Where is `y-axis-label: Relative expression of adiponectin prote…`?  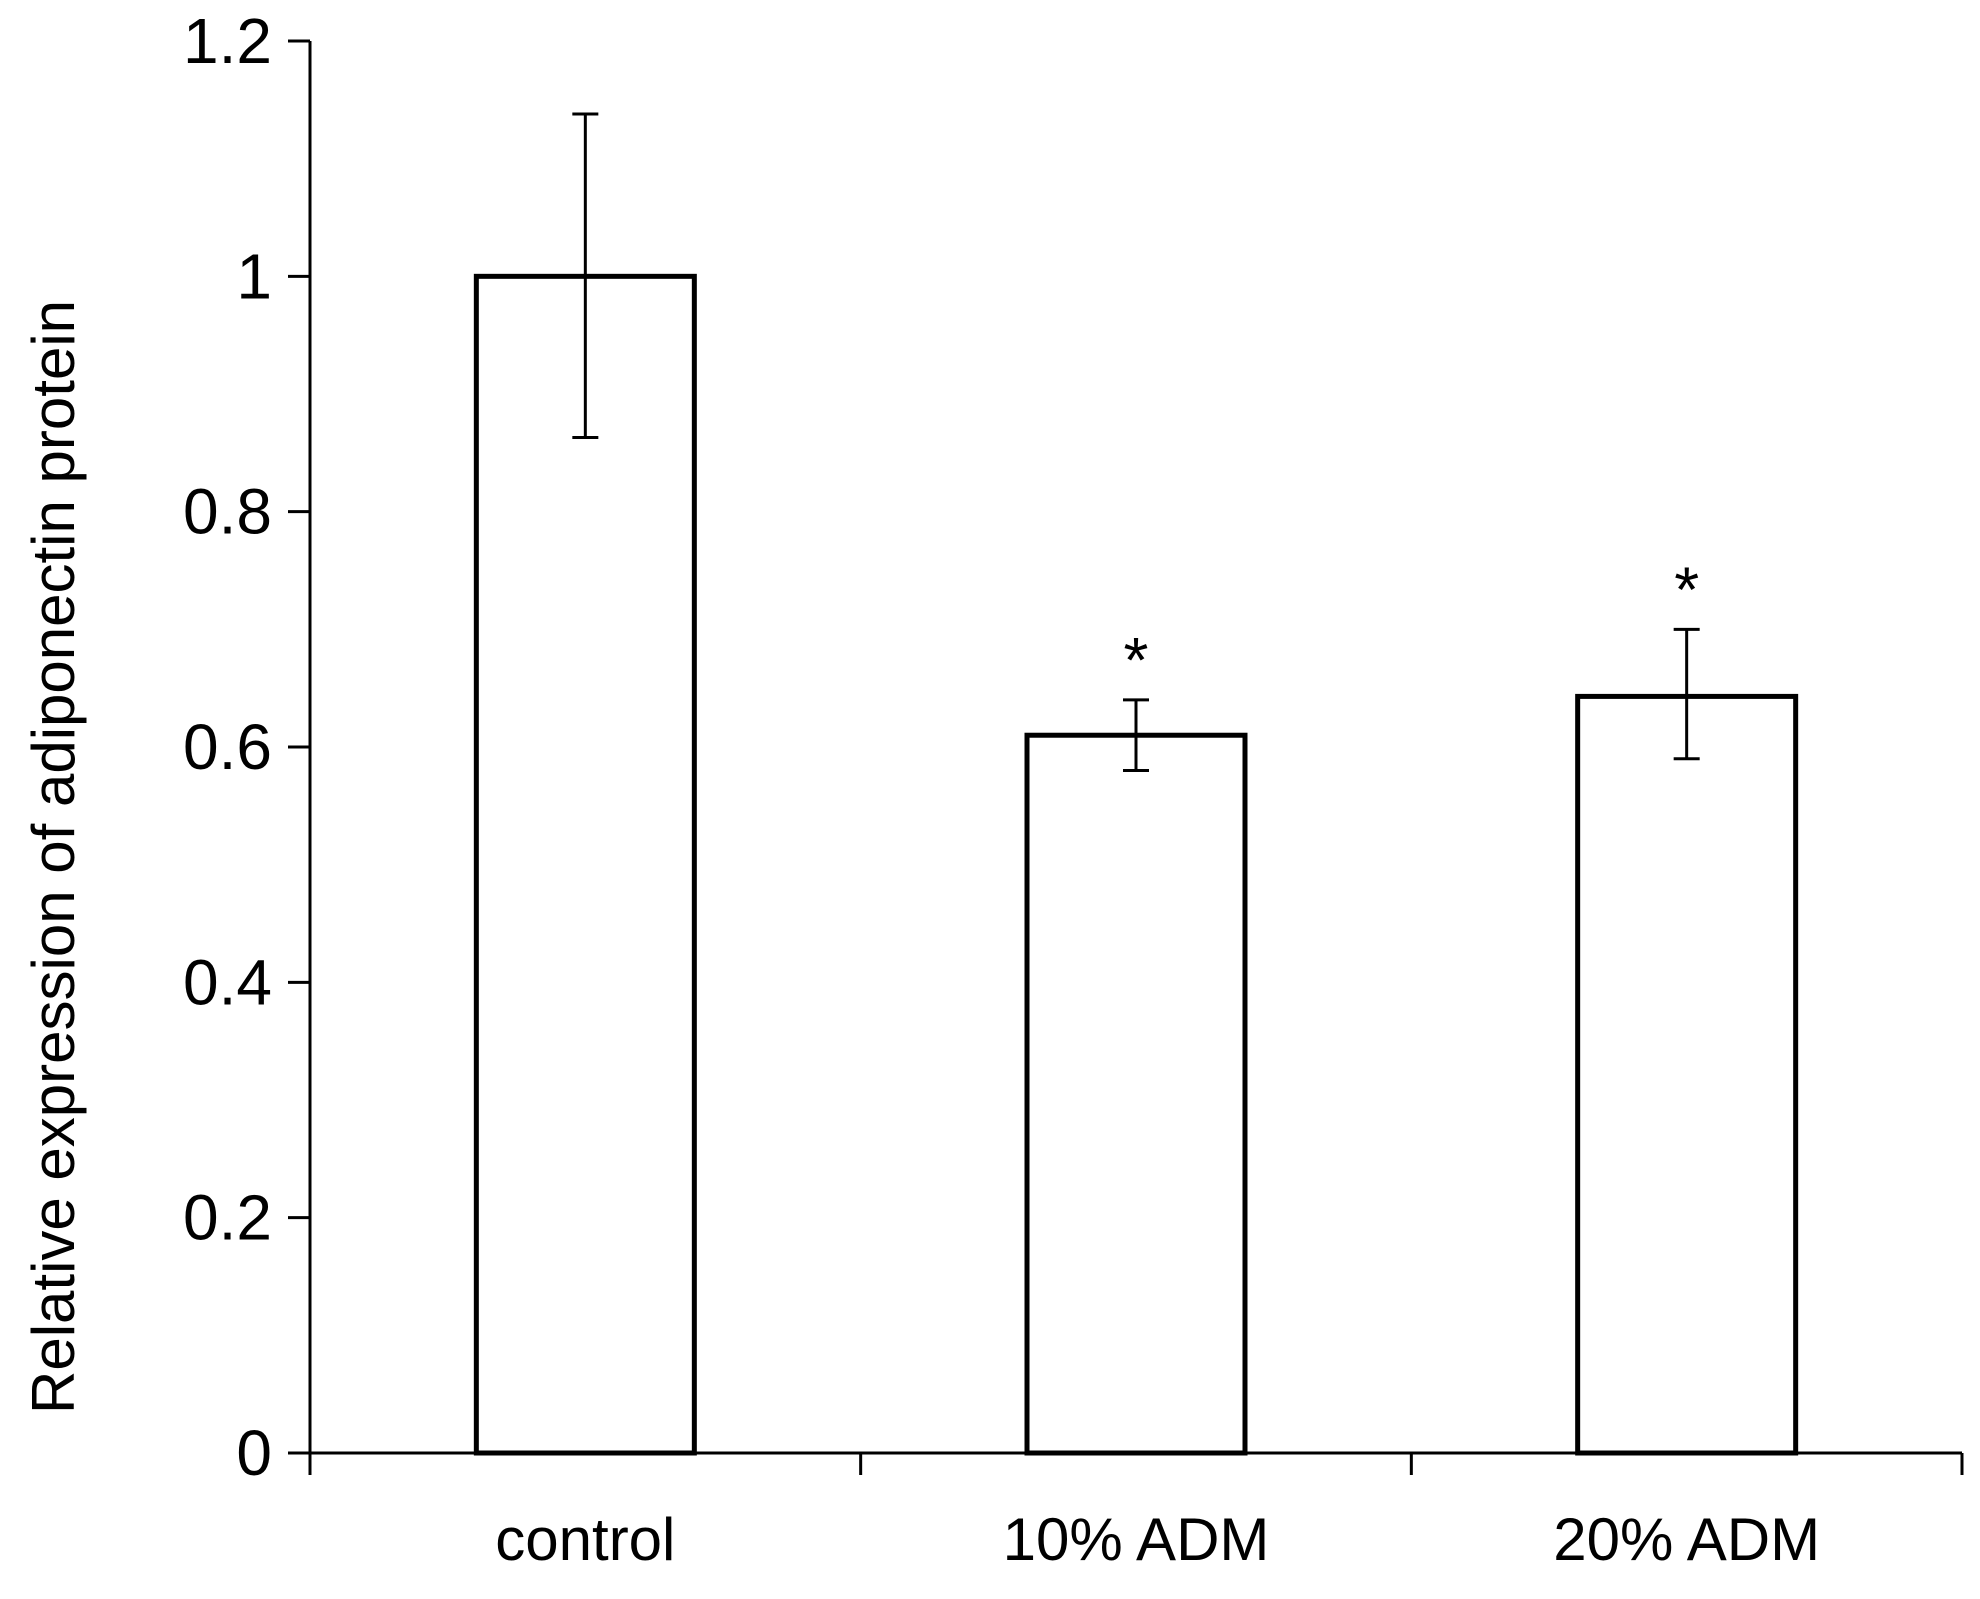
y-axis-label: Relative expression of adiponectin prote… is located at coordinates (53, 857).